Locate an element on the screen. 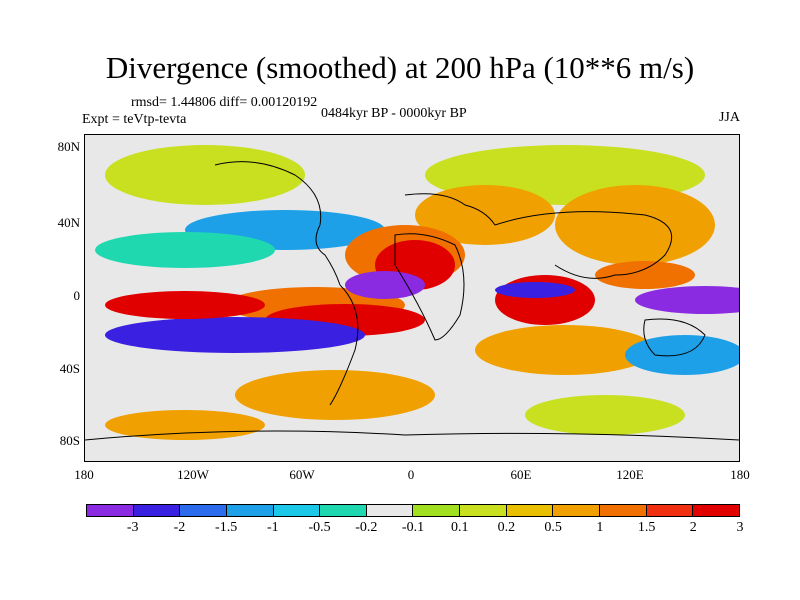  period-label: 0484kyr BP - 0000kyr BP is located at coordinates (394, 113).